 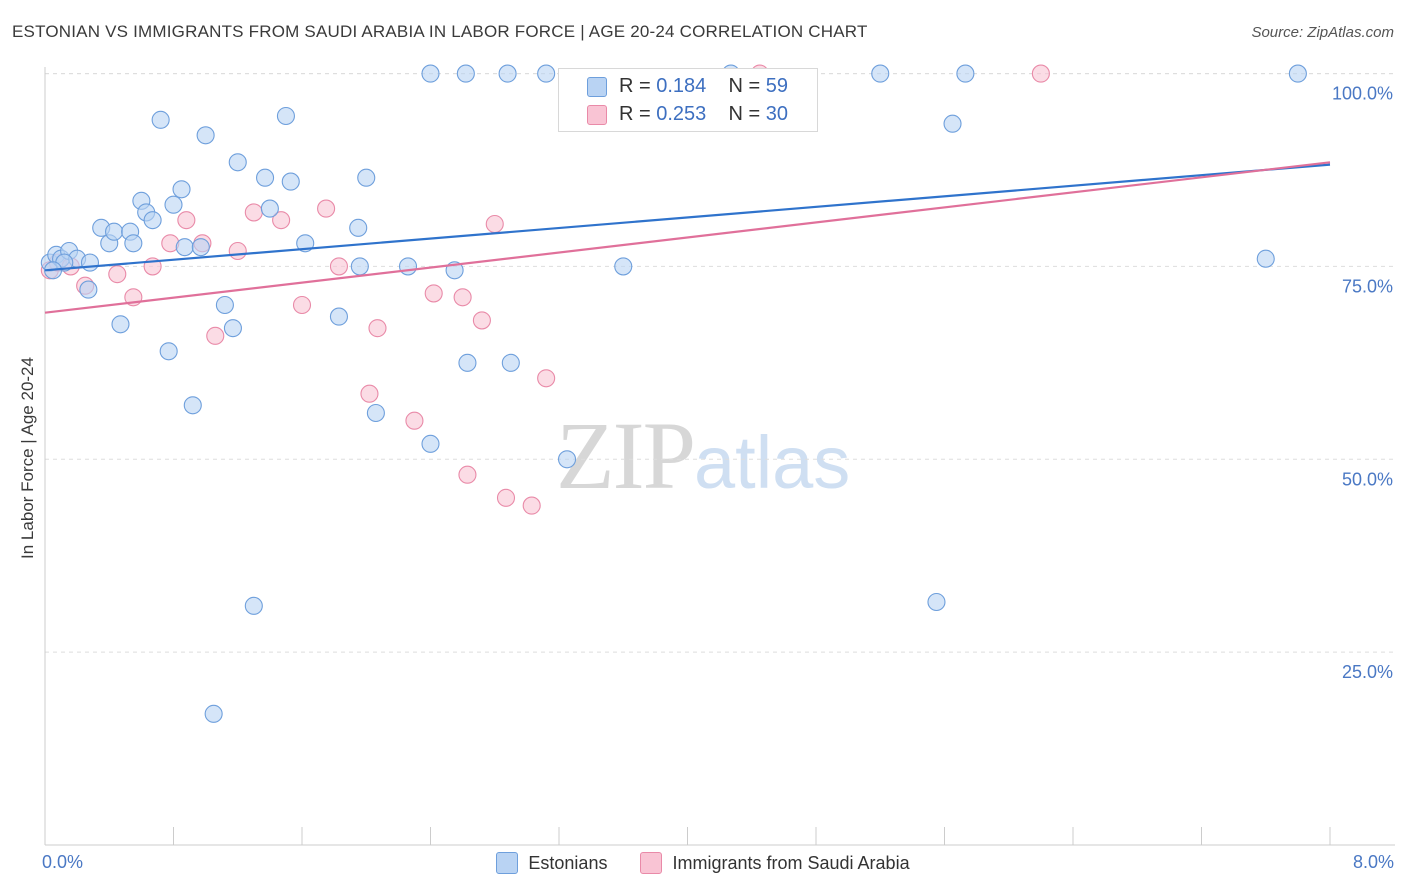 What do you see at coordinates (1367, 286) in the screenshot?
I see `y-tick-label: 75.0%` at bounding box center [1367, 286].